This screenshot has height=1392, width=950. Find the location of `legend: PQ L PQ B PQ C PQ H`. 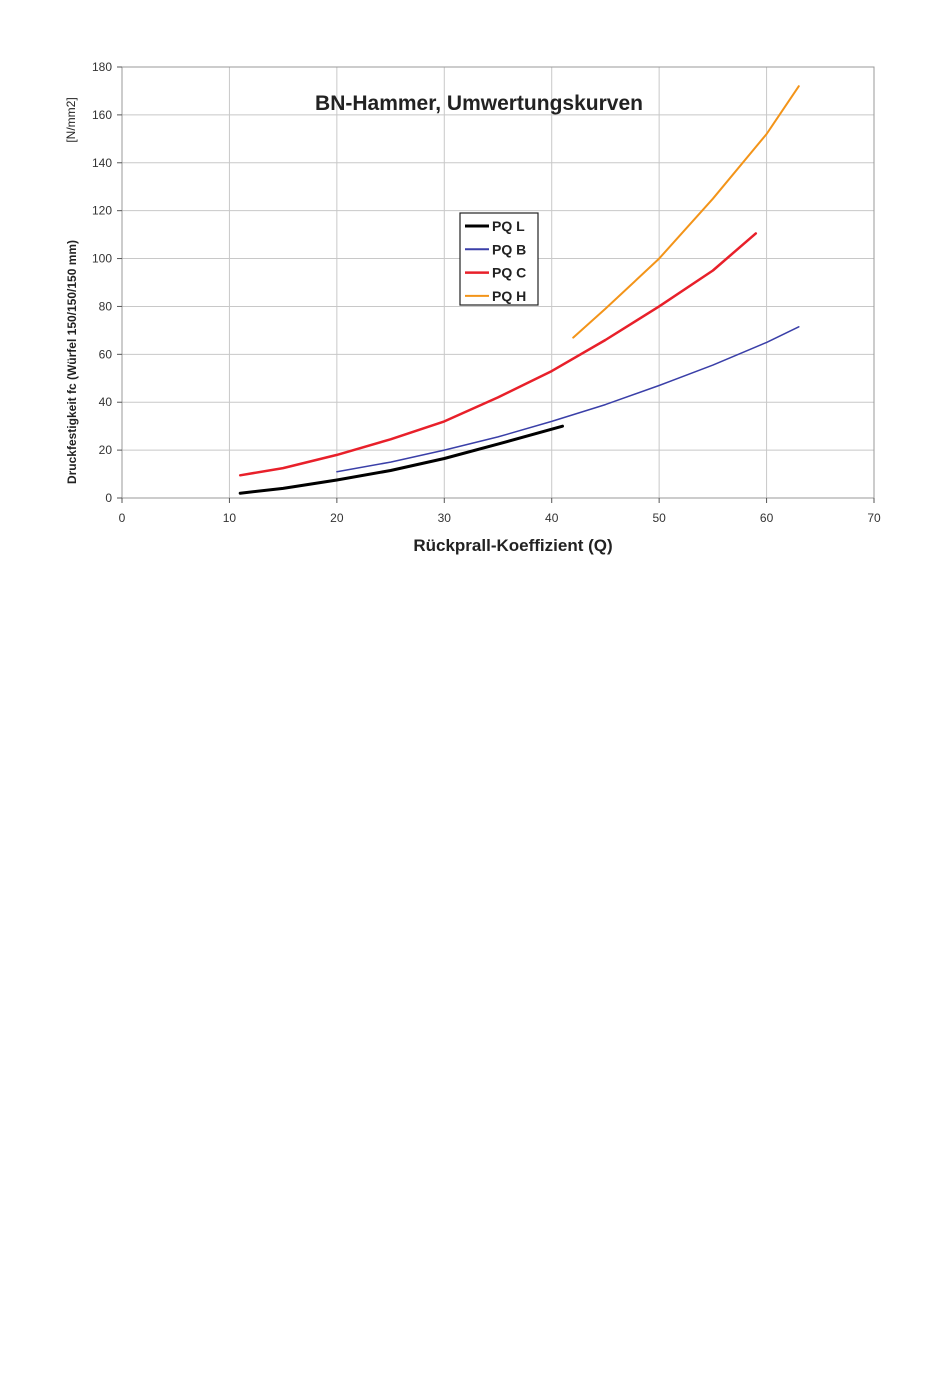

legend: PQ L PQ B PQ C PQ H is located at coordinates (499, 259).